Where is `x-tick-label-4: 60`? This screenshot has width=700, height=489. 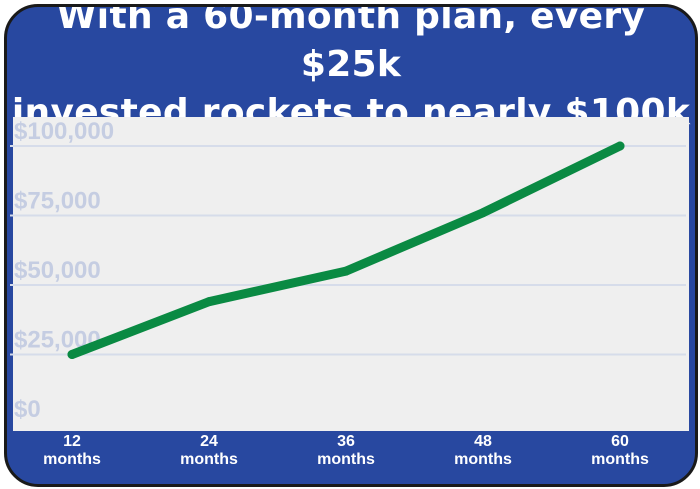 x-tick-label-4: 60 is located at coordinates (620, 441).